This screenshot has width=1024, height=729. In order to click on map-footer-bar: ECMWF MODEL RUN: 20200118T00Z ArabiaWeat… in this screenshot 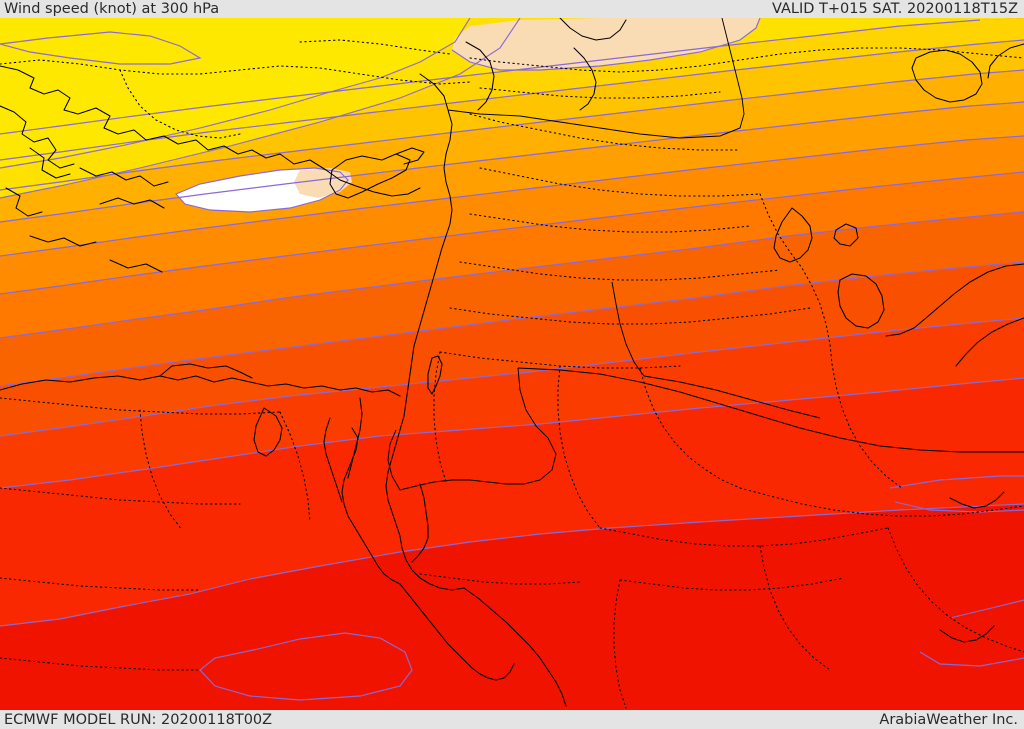, I will do `click(512, 719)`.